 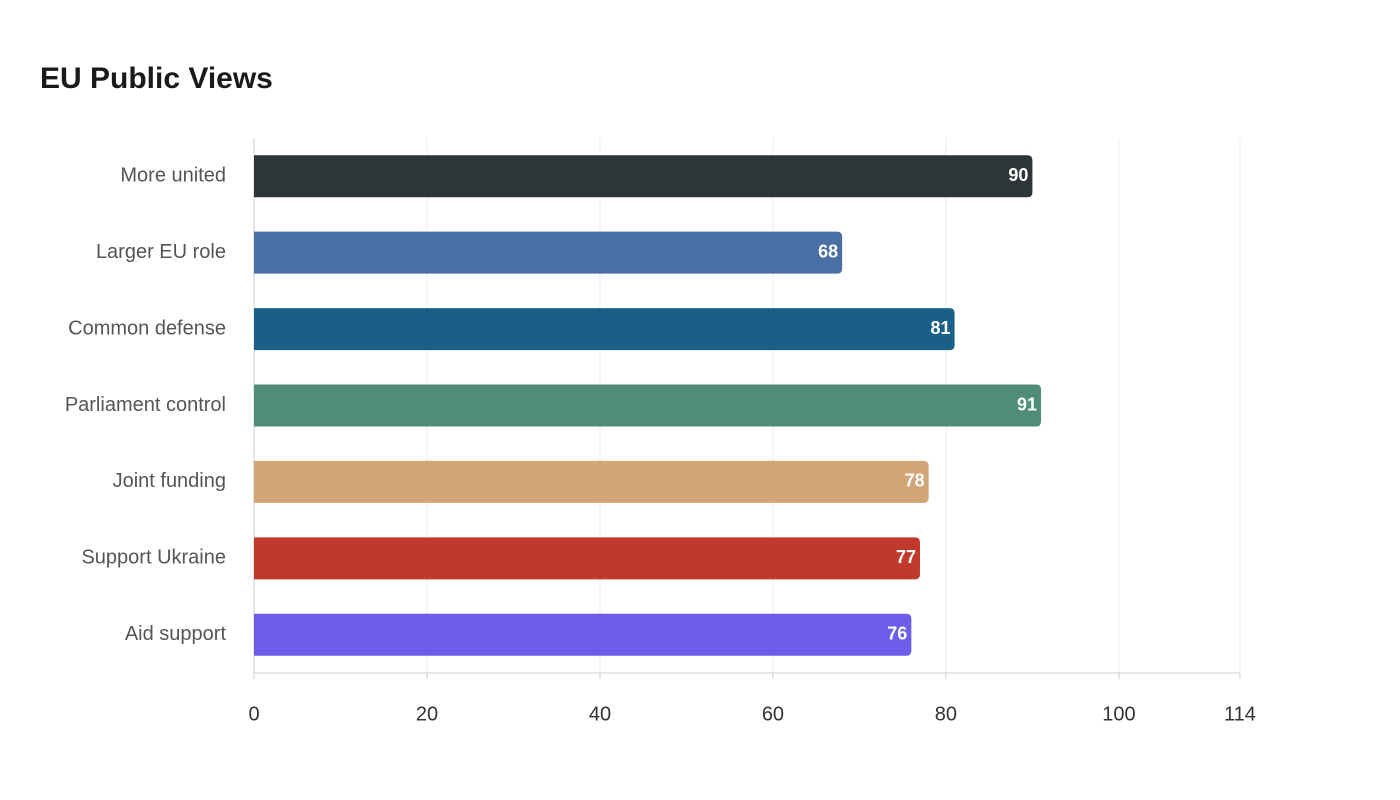 I want to click on x-tick-label: 20, so click(x=427, y=714).